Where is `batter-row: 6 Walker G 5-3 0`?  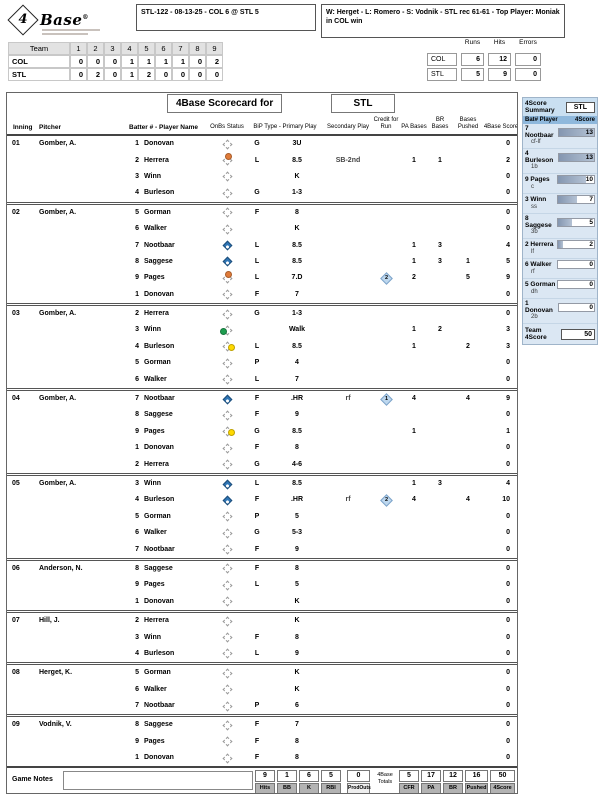
batter-row: 6 Walker G 5-3 0 is located at coordinates (262, 533).